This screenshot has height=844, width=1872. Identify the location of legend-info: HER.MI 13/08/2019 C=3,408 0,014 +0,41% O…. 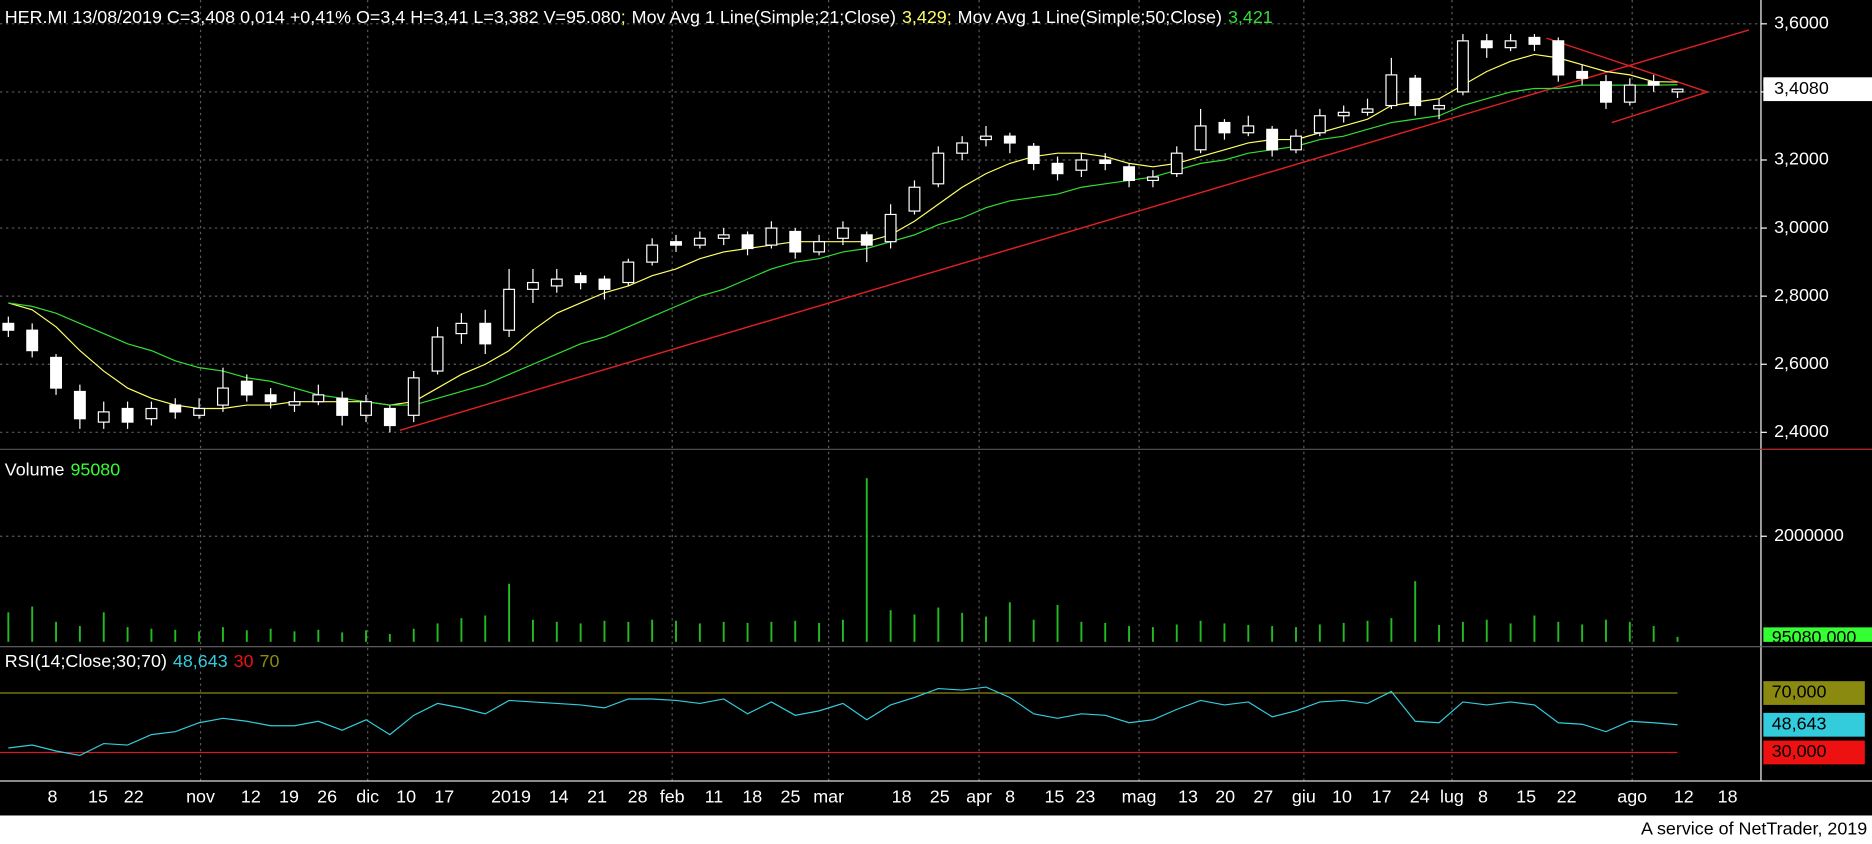
(313, 17).